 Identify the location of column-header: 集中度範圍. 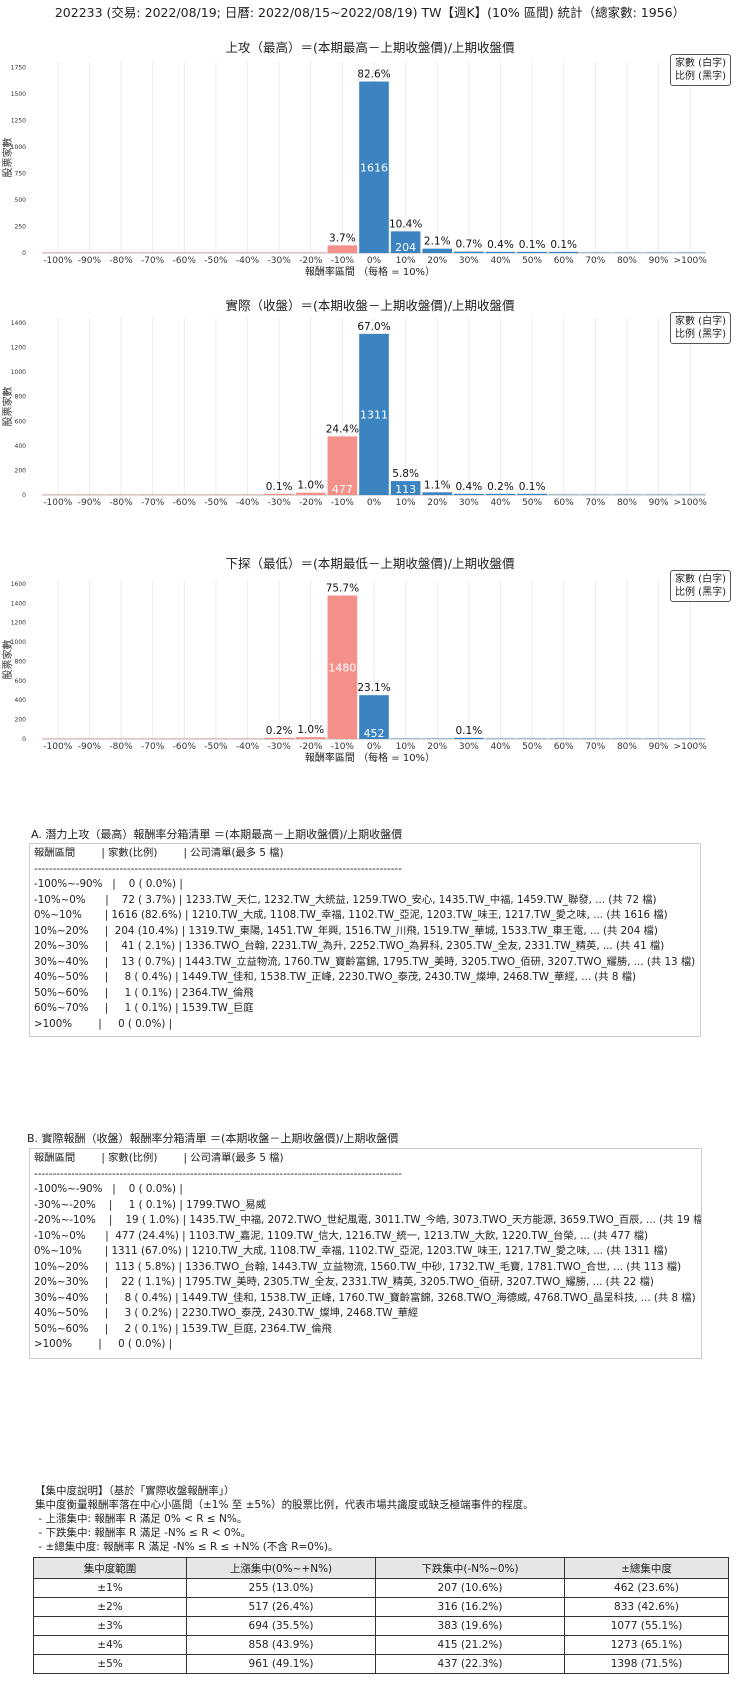
(110, 1568).